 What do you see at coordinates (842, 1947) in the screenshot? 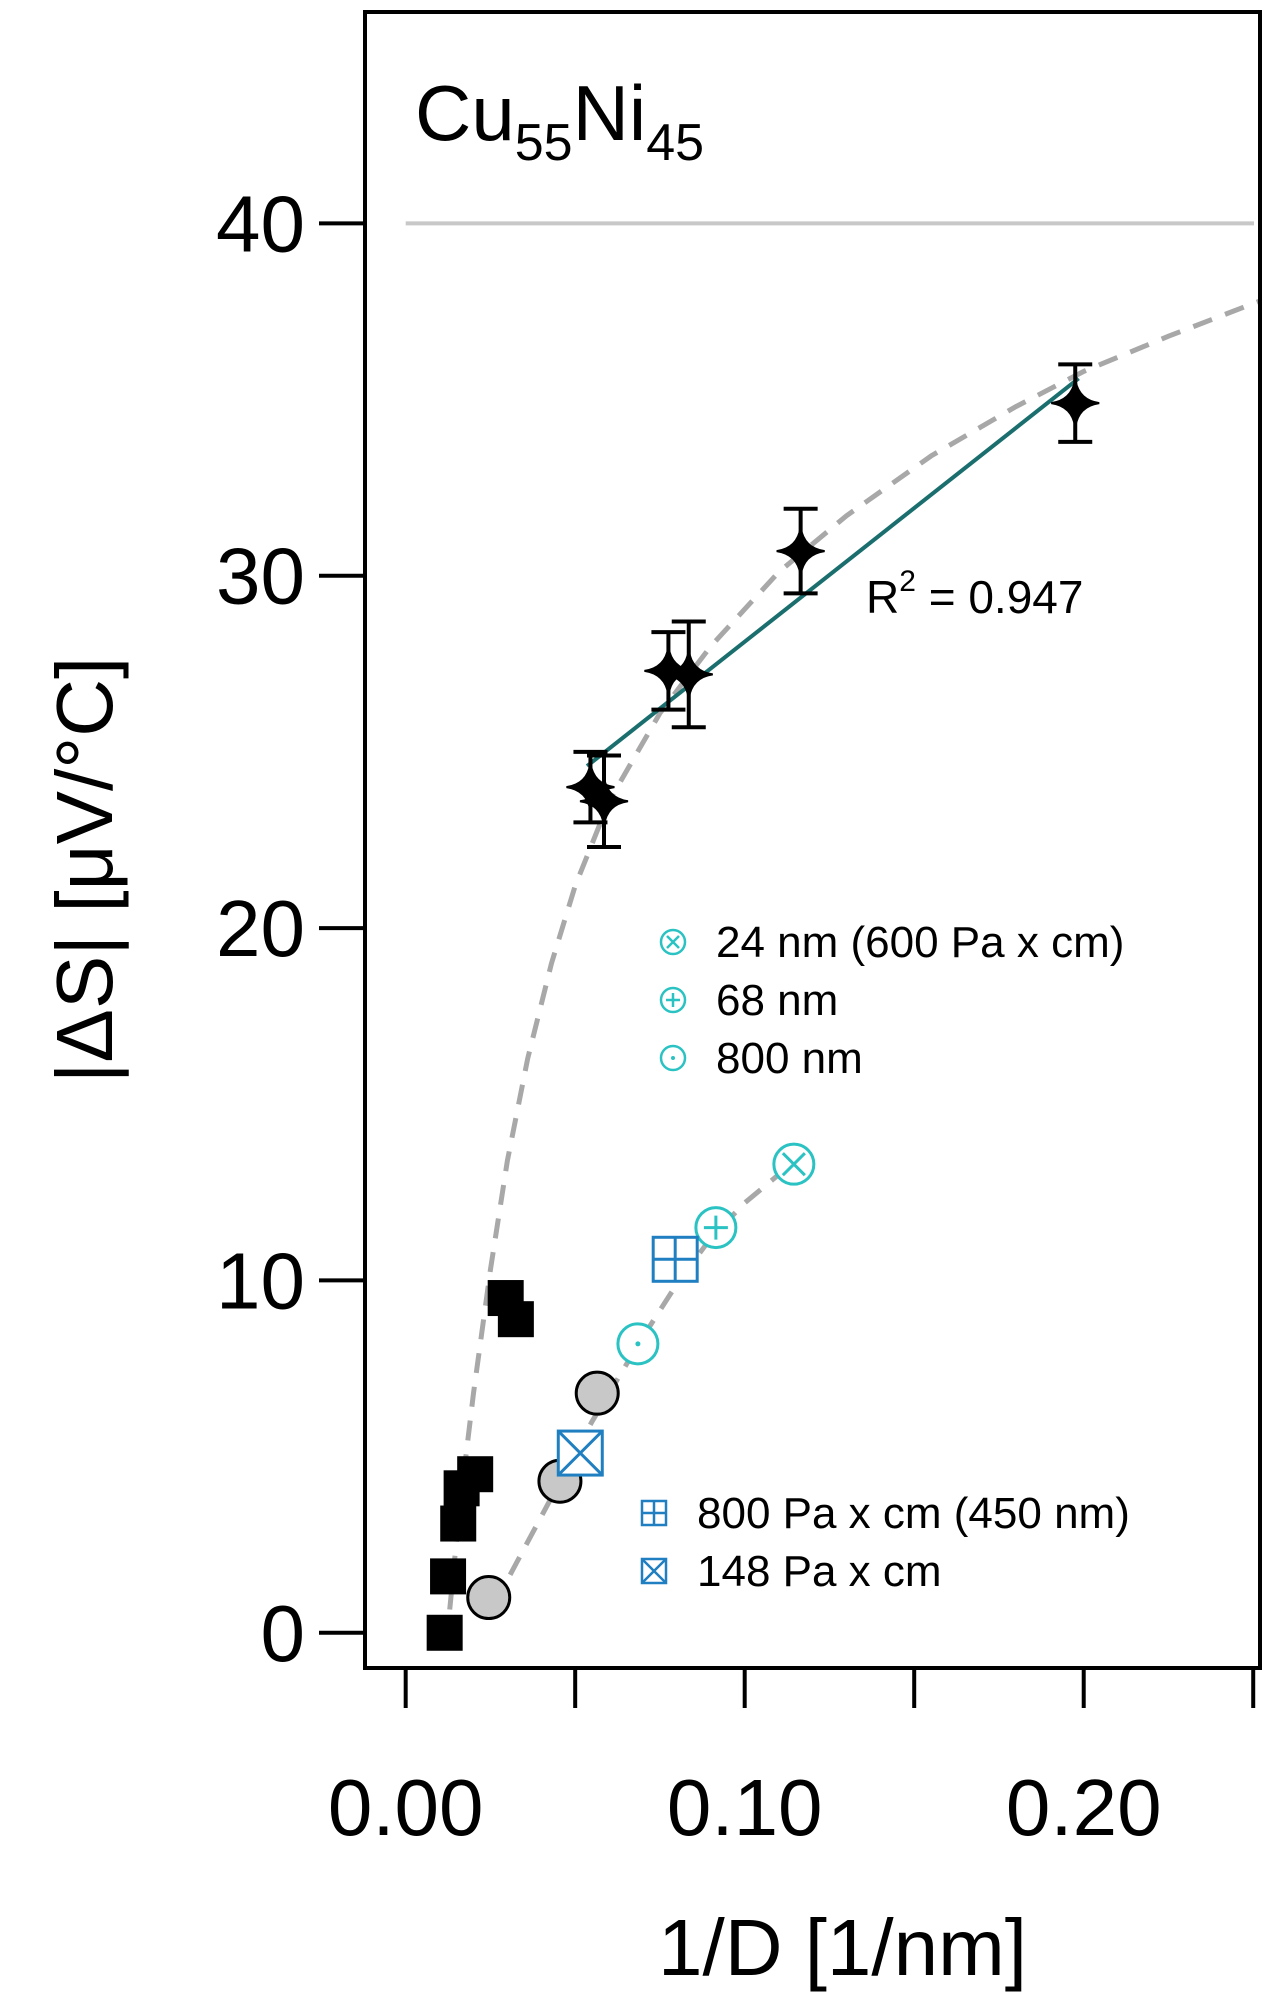
I see `x-axis-label: 1/D [1/nm]` at bounding box center [842, 1947].